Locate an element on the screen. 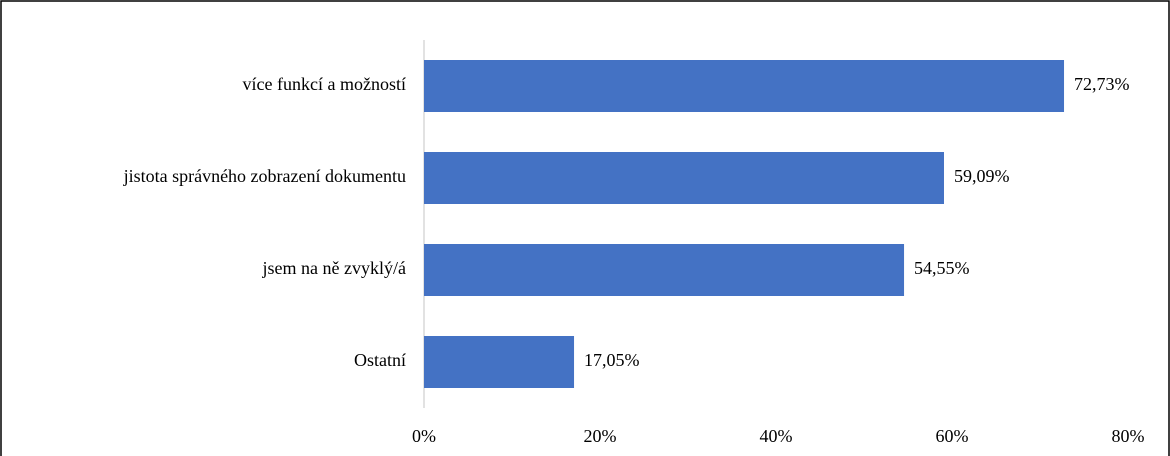  y-tick-label: více funkcí a možností is located at coordinates (324, 84).